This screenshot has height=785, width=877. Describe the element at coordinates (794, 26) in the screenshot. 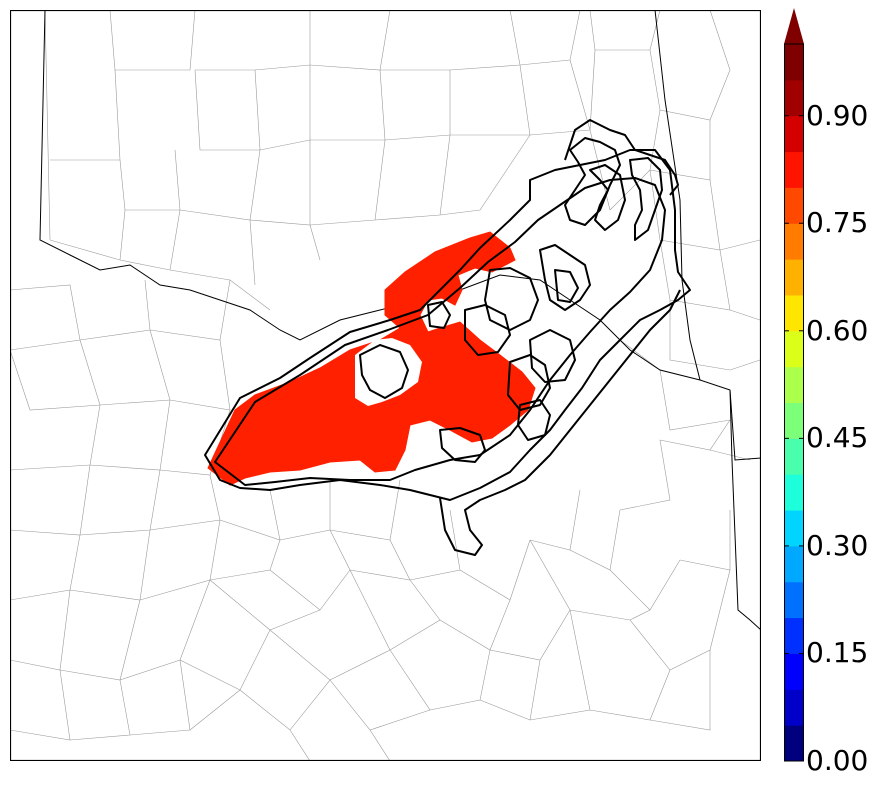

I see `colorbar-extend-triangle` at that location.